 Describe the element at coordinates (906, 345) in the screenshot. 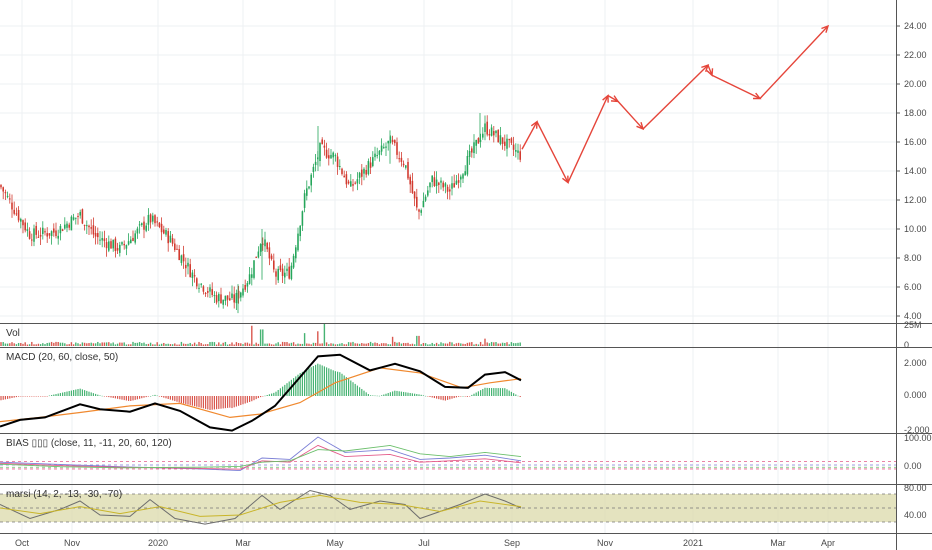

I see `volume-tick-zero: 0` at that location.